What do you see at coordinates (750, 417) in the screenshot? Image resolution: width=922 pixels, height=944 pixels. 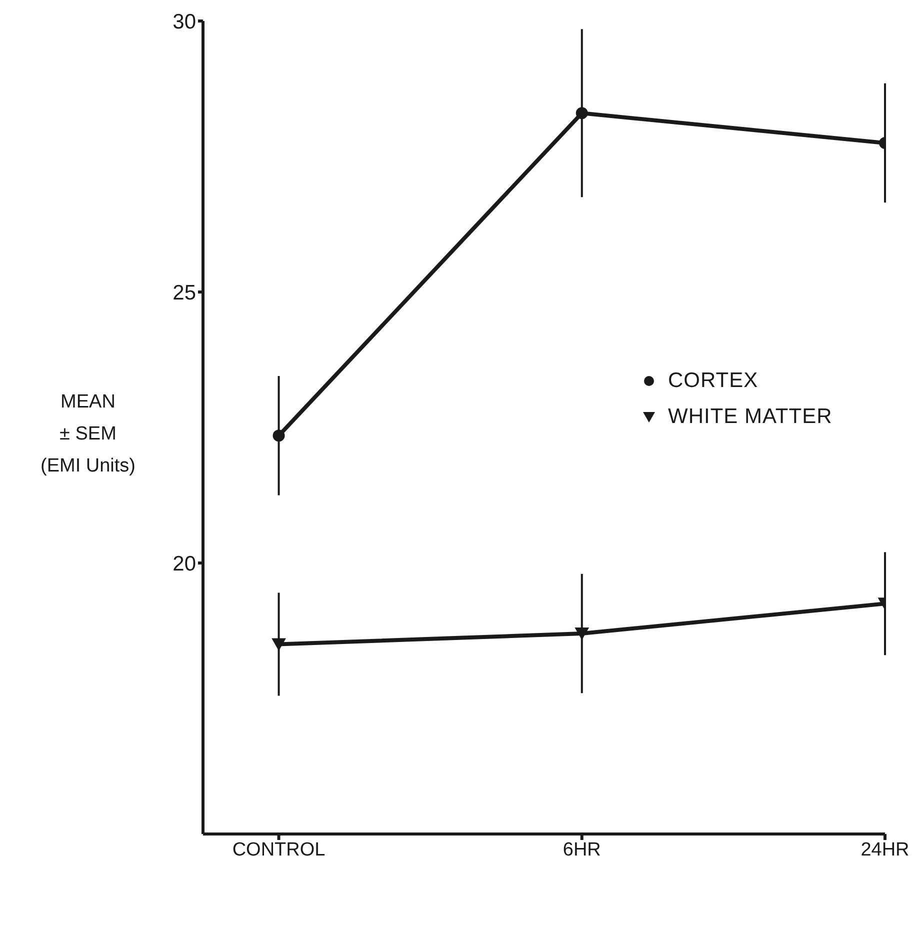 I see `legend-label: WHITE MATTER` at bounding box center [750, 417].